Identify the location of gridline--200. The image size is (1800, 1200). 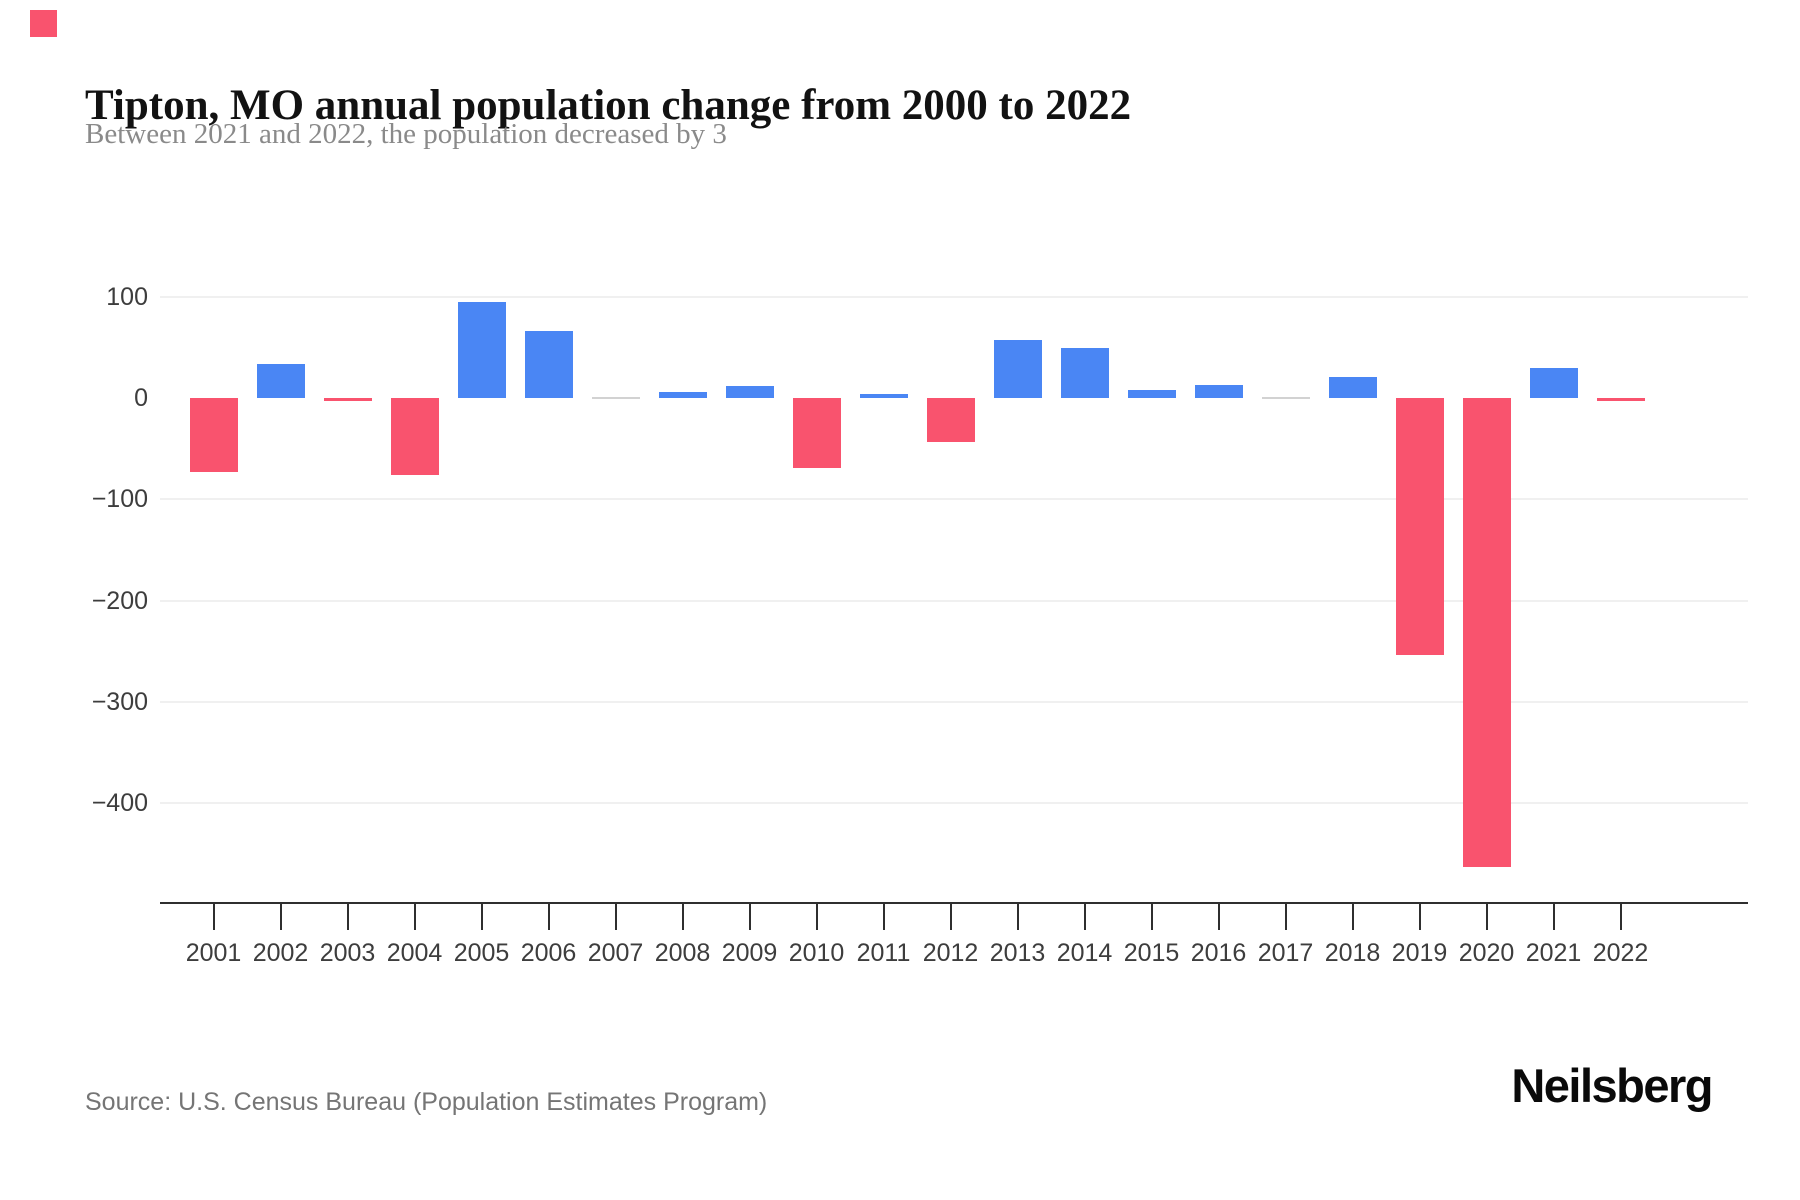
(954, 601).